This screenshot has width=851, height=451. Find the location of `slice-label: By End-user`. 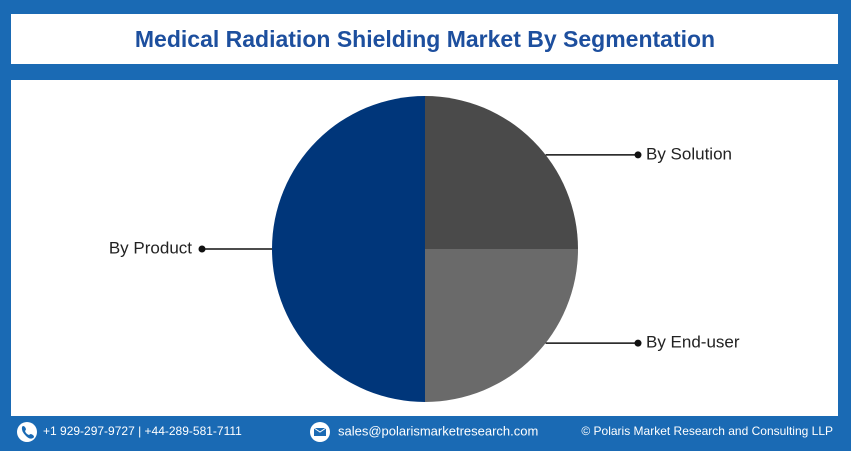

slice-label: By End-user is located at coordinates (693, 342).